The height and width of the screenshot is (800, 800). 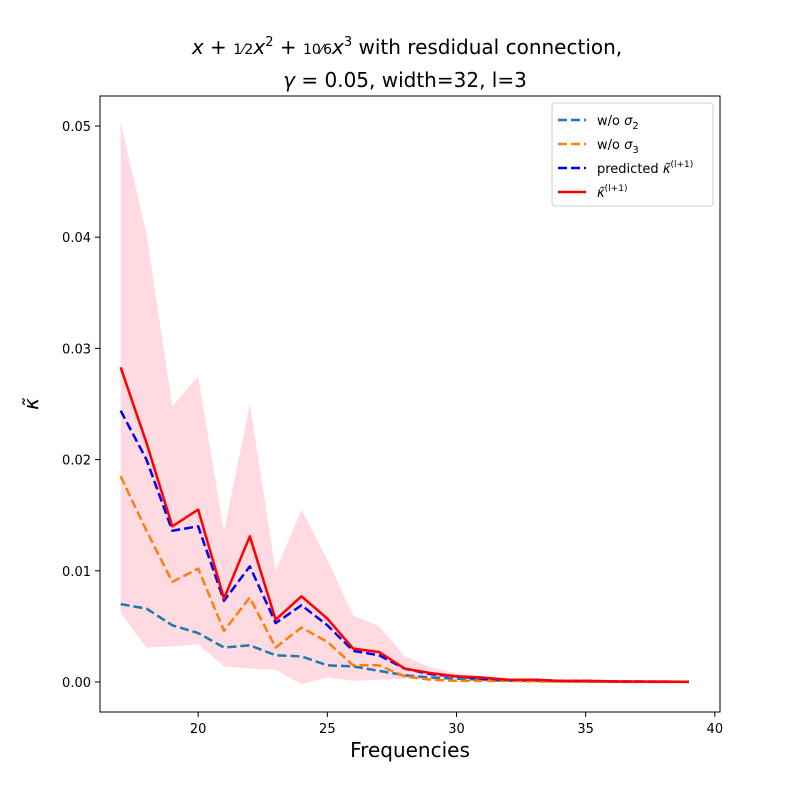 I want to click on x-tick-label: 35, so click(x=585, y=729).